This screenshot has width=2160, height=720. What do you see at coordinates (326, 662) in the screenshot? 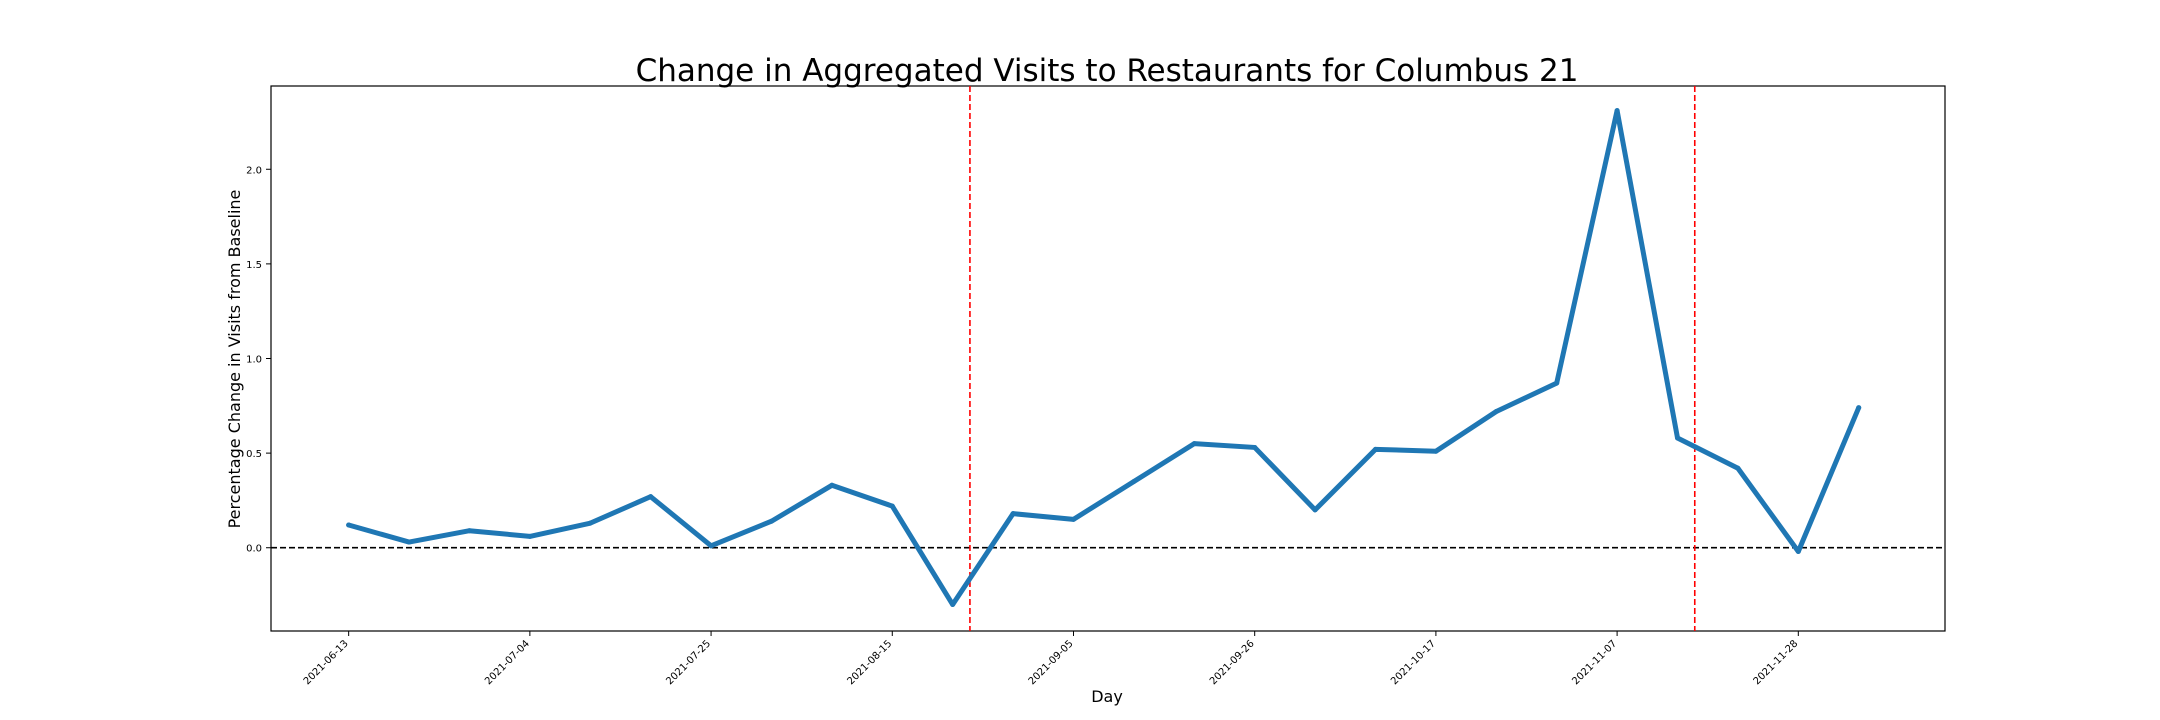
I see `x-tick-label: 2021-06-13` at bounding box center [326, 662].